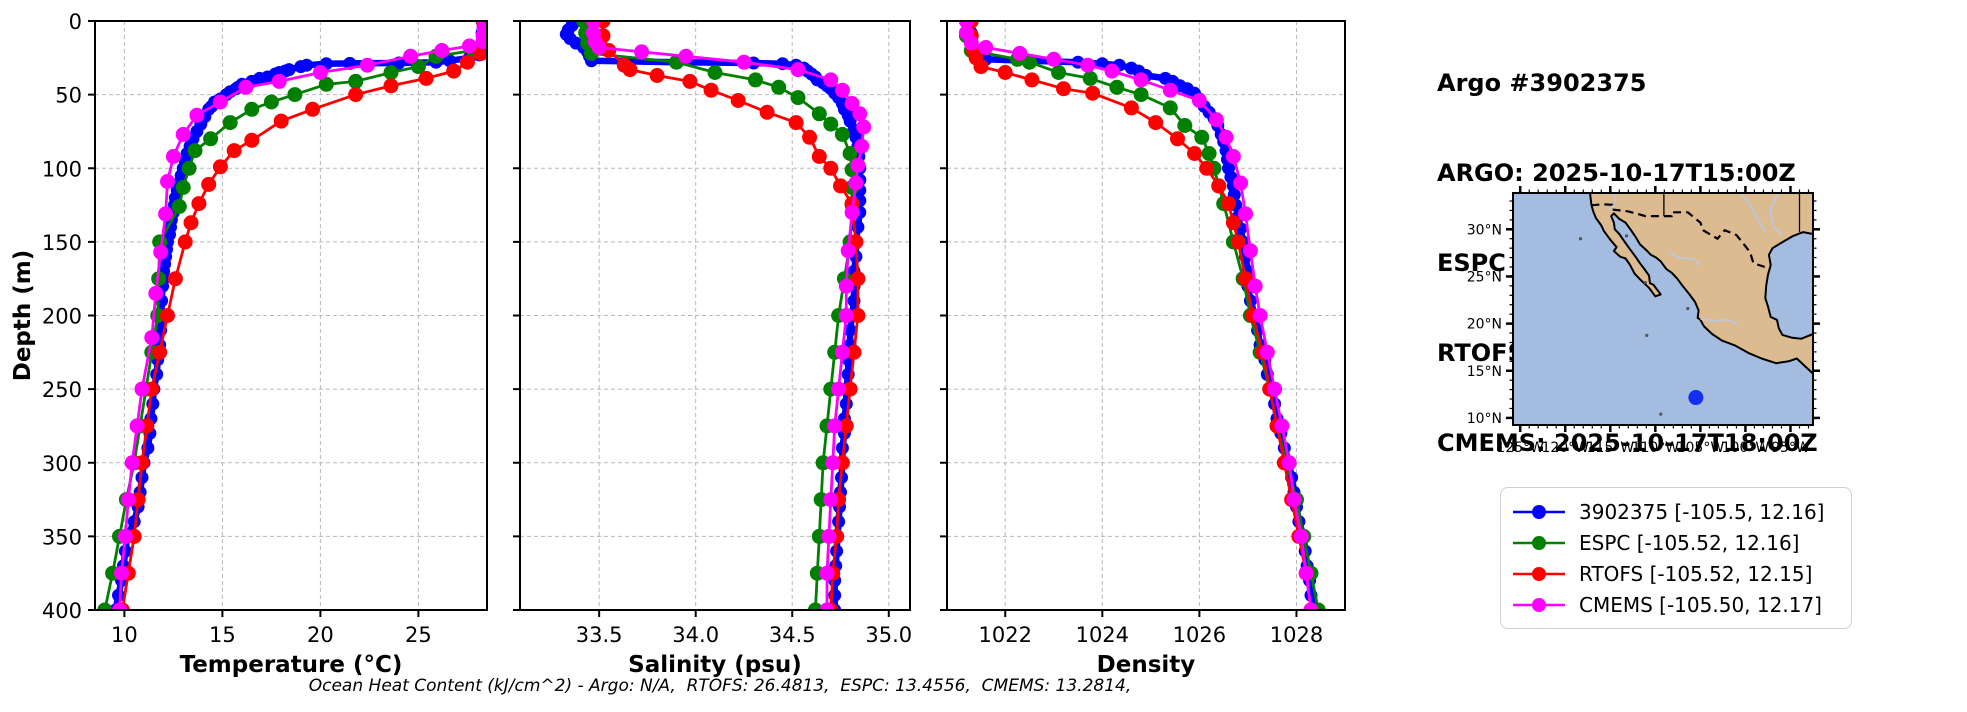 The width and height of the screenshot is (1967, 712). I want to click on y-tick-label: 200, so click(62, 317).